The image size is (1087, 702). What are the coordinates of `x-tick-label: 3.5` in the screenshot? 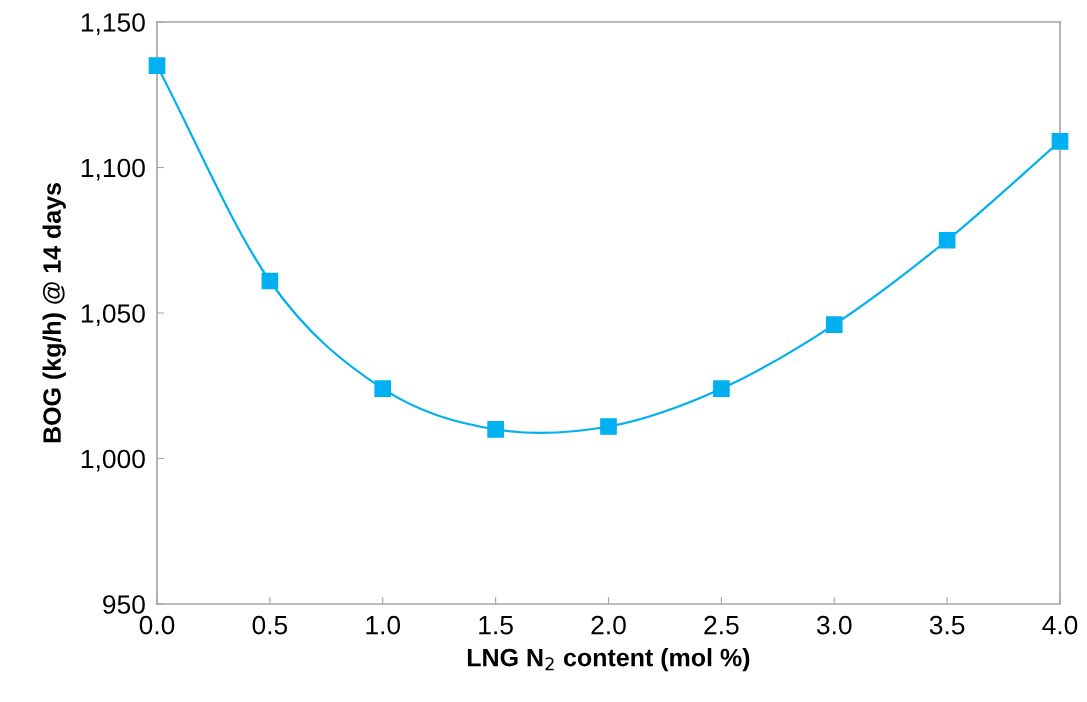 It's located at (947, 625).